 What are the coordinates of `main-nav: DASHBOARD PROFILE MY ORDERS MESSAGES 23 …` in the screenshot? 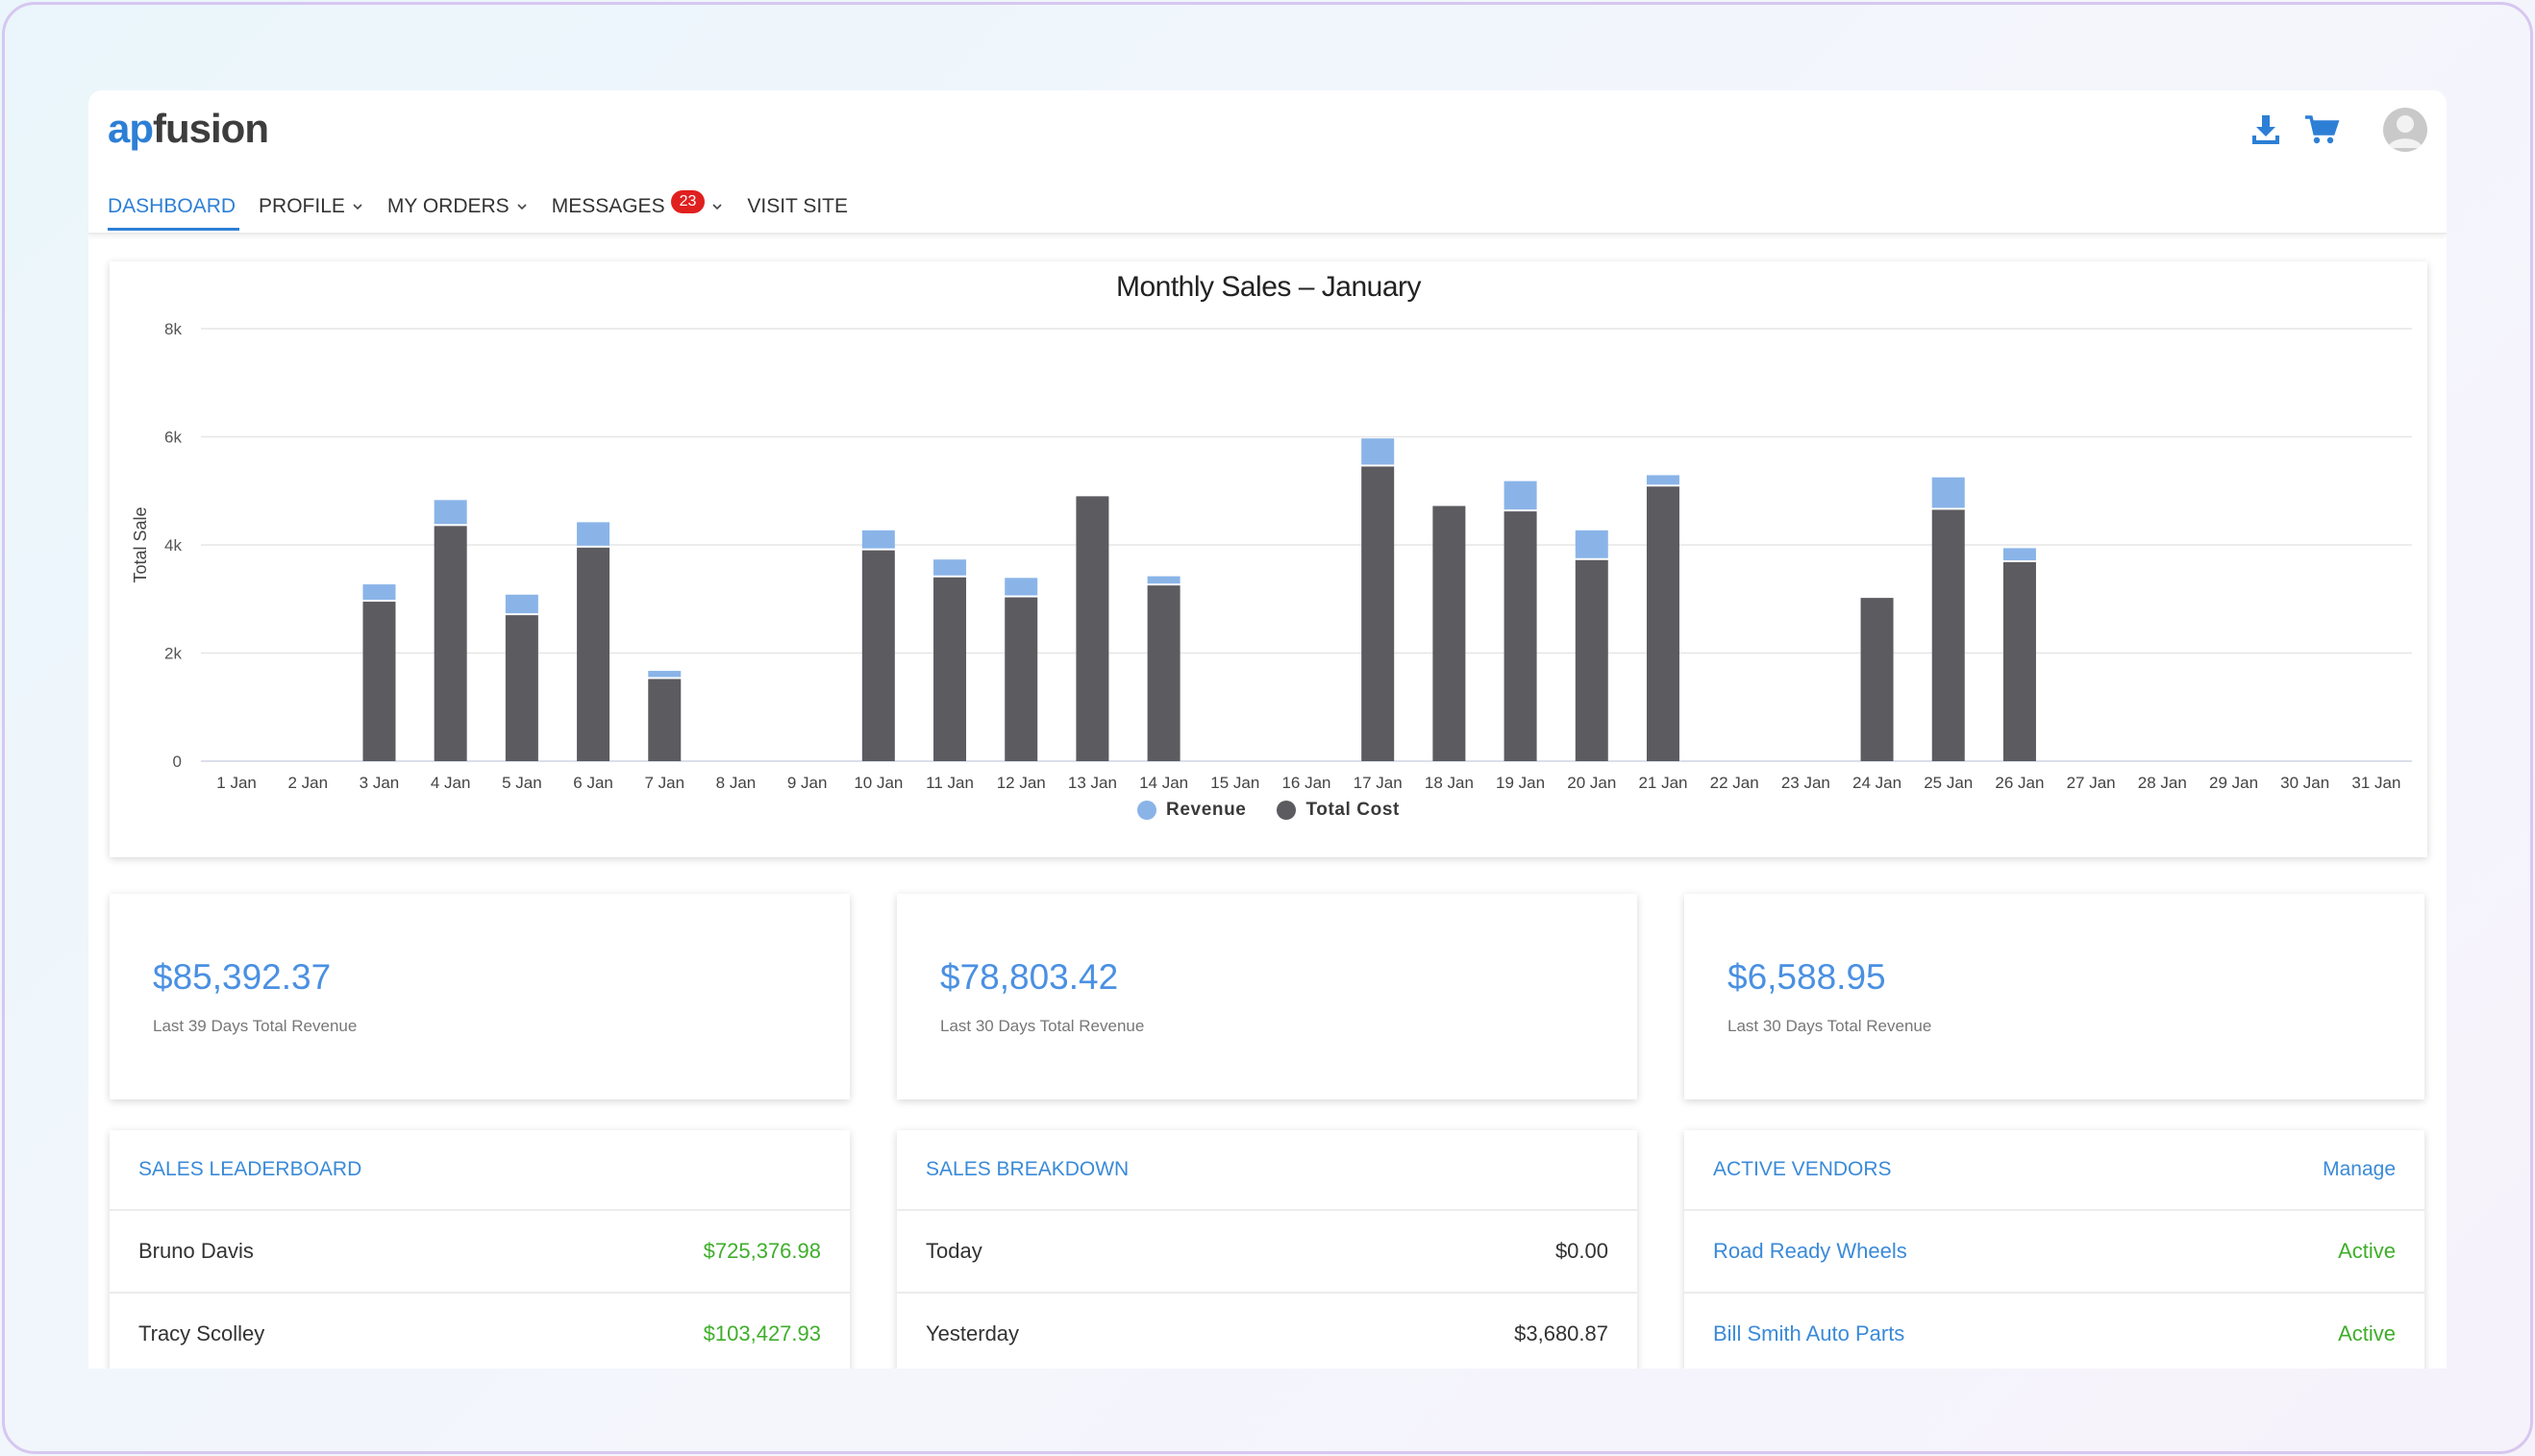 It's located at (490, 207).